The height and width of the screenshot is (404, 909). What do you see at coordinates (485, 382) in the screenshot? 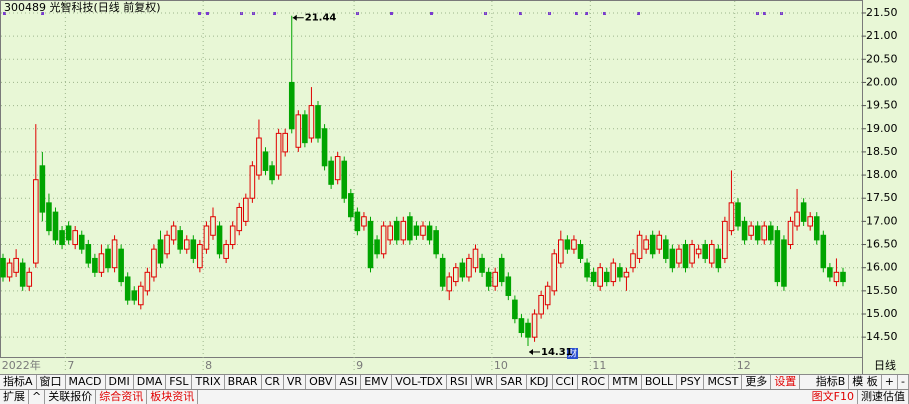
I see `toolbar-button: WR` at bounding box center [485, 382].